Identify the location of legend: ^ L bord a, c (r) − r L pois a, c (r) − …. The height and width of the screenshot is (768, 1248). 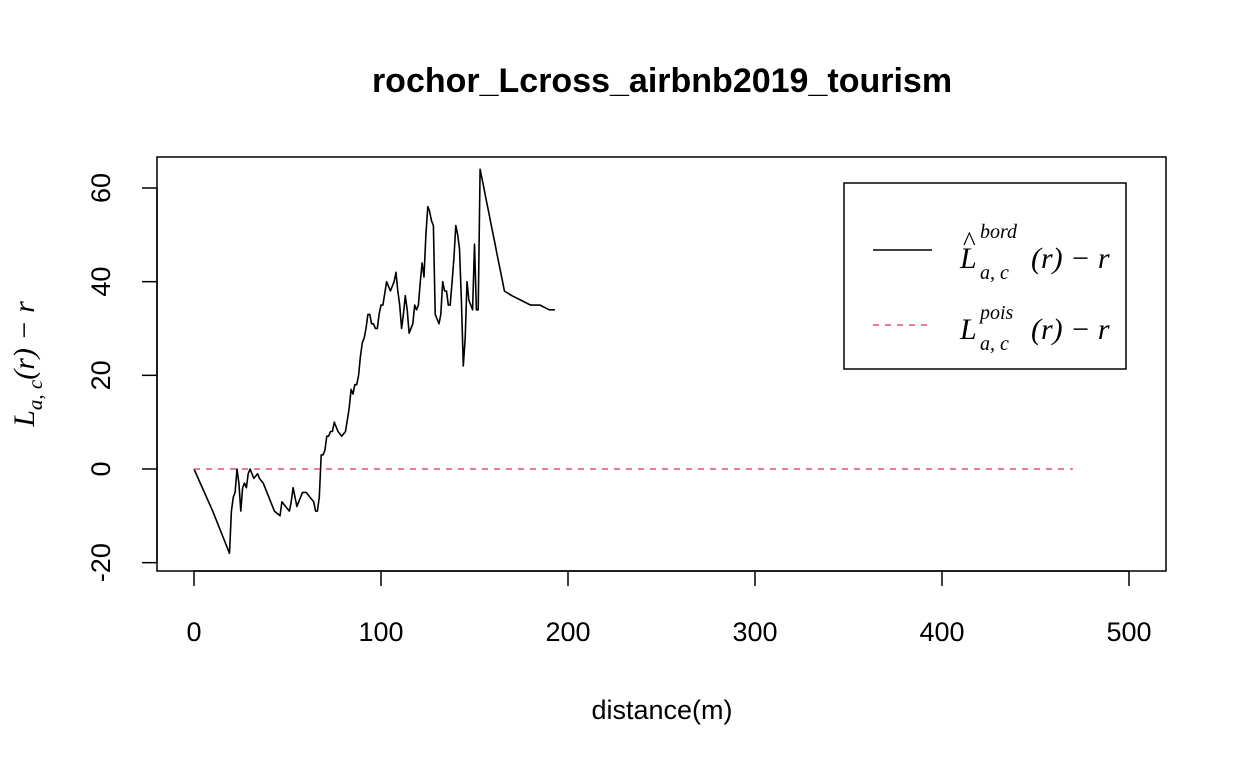
(985, 276).